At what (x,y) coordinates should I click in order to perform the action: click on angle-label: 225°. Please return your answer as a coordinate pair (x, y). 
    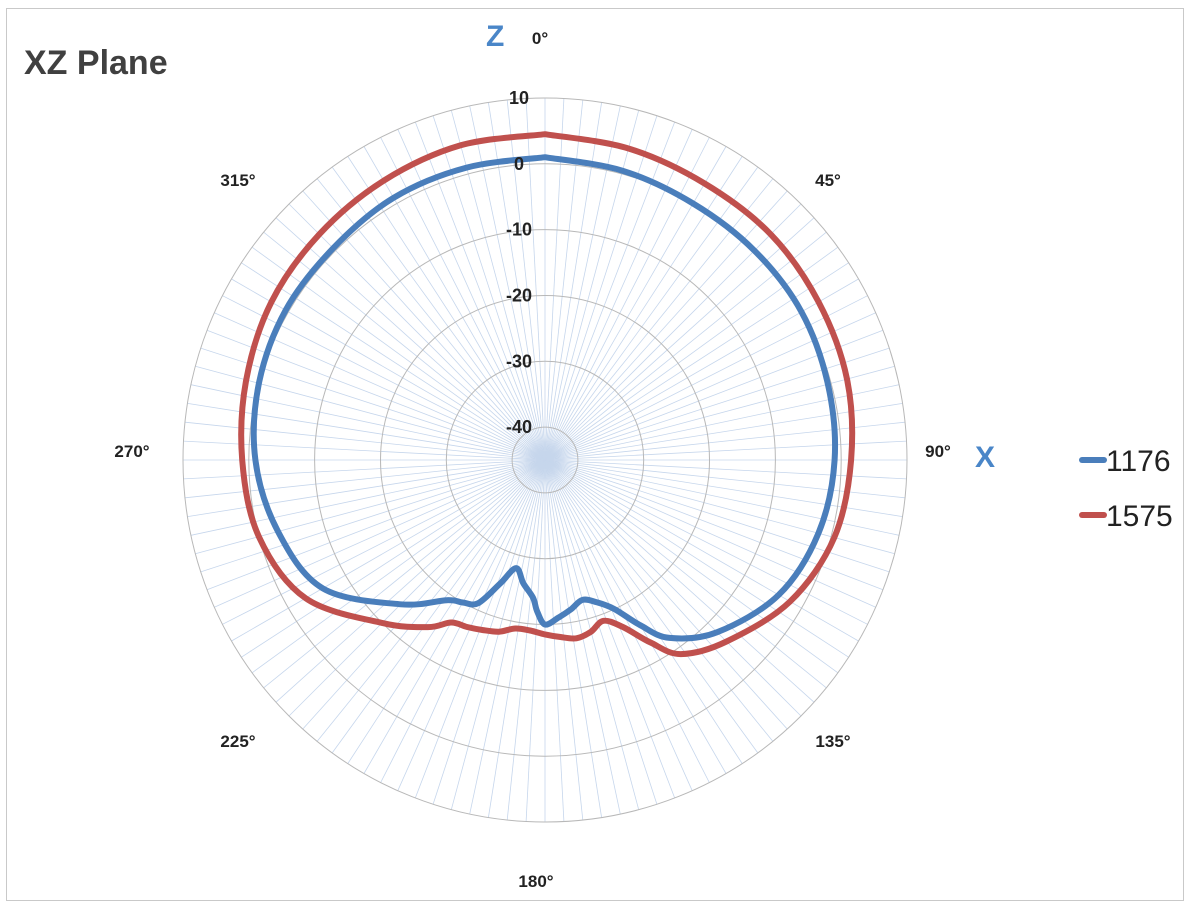
    Looking at the image, I should click on (237, 741).